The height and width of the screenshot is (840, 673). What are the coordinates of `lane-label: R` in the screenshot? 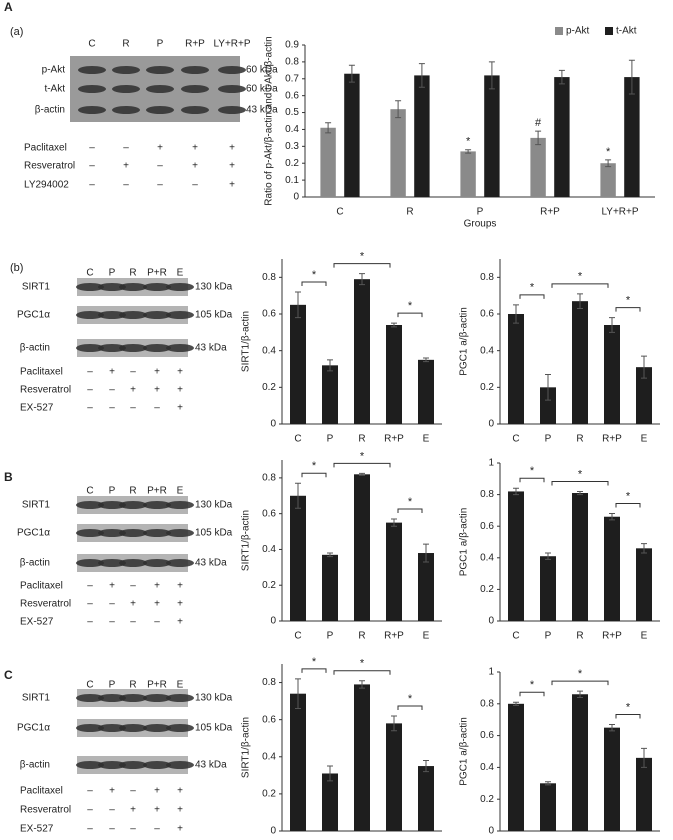 It's located at (132, 491).